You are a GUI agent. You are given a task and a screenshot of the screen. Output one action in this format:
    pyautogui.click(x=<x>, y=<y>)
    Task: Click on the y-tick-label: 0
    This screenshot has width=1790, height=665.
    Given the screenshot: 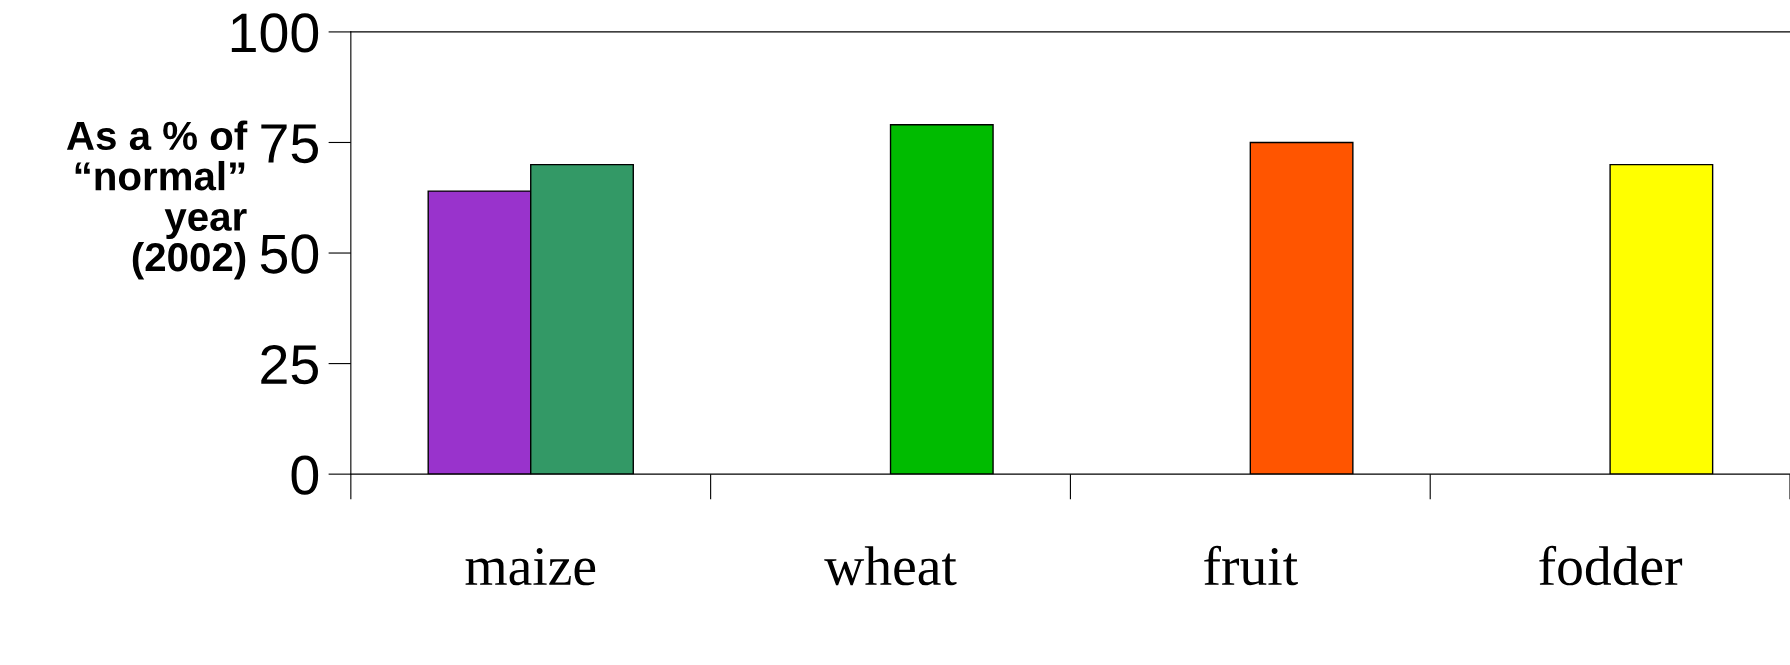 What is the action you would take?
    pyautogui.click(x=305, y=475)
    